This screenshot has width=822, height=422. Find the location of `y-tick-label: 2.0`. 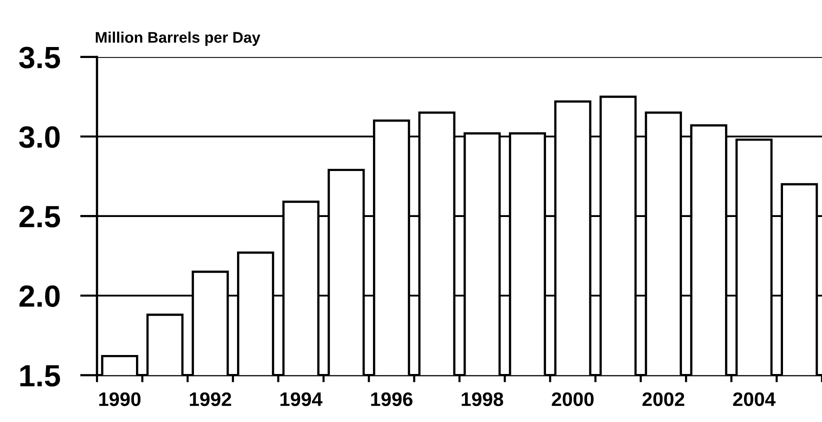

y-tick-label: 2.0 is located at coordinates (39, 296).